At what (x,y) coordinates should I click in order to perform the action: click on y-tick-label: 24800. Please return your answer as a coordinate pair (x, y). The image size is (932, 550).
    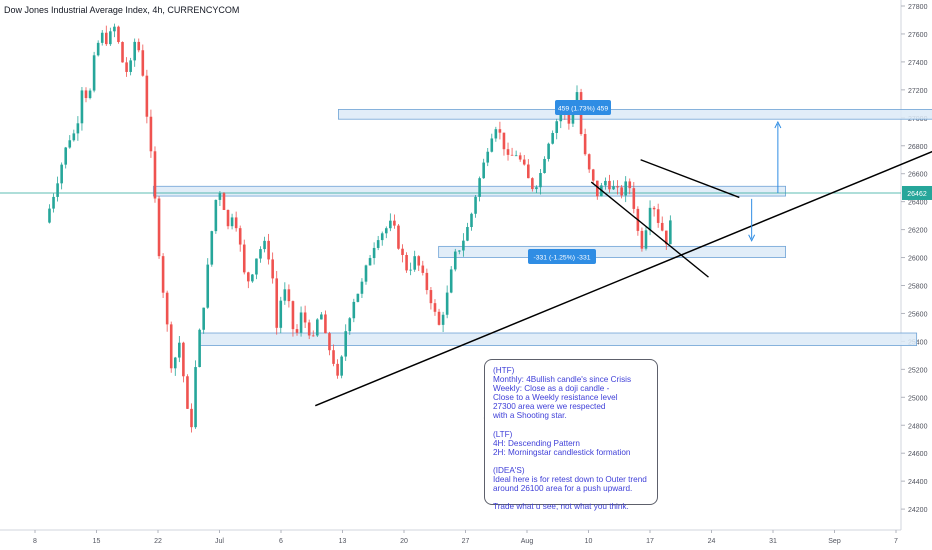
    Looking at the image, I should click on (918, 426).